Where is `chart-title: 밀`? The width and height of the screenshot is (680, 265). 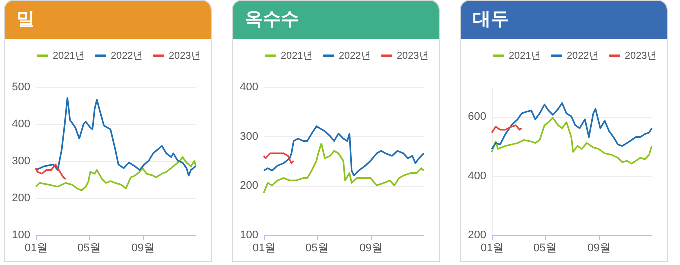 chart-title: 밀 is located at coordinates (108, 20).